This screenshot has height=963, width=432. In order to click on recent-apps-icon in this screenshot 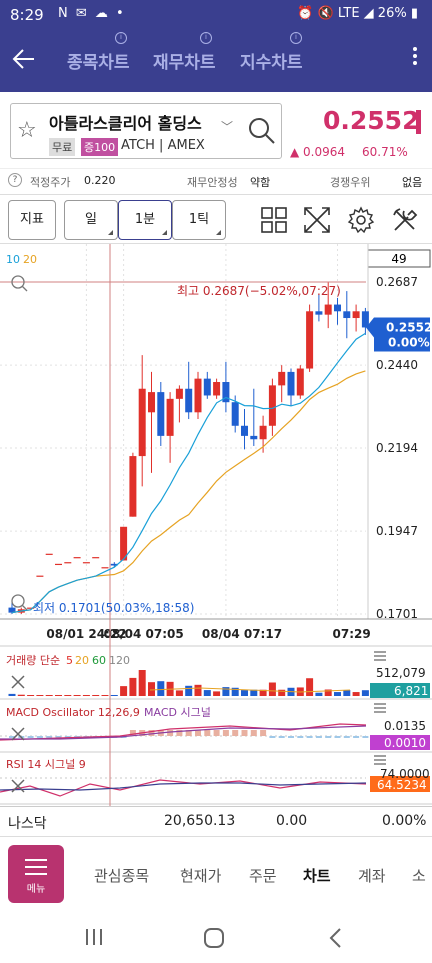, I will do `click(94, 937)`.